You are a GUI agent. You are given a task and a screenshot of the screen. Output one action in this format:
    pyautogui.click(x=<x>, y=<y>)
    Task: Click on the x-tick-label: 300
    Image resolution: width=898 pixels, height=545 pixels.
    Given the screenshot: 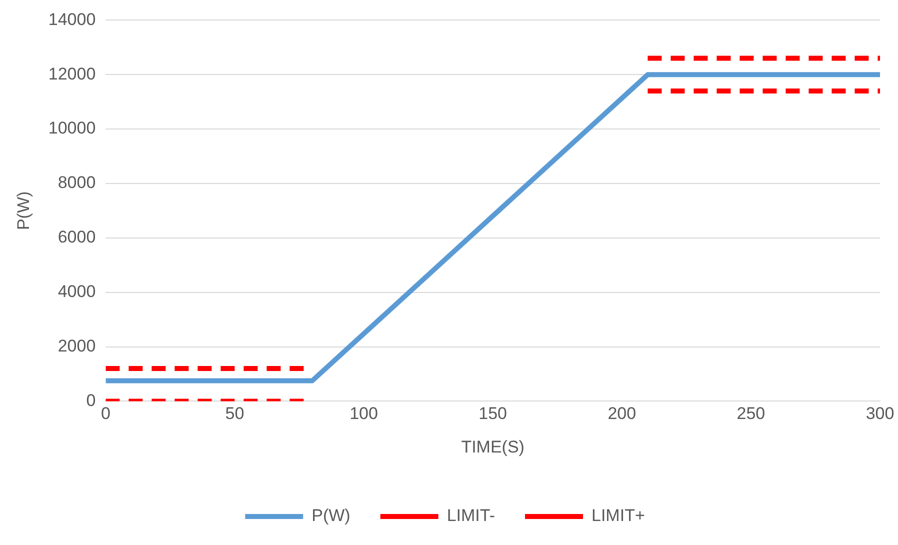 What is the action you would take?
    pyautogui.click(x=880, y=414)
    